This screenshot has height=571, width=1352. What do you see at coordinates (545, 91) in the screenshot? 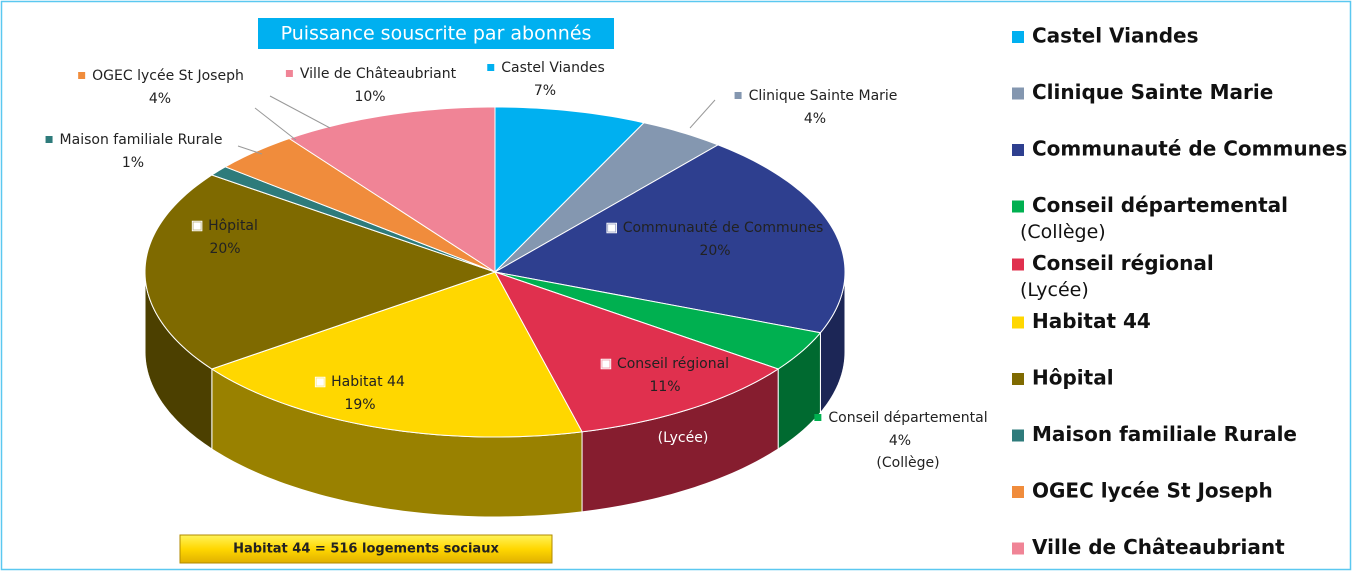
I see `data-label-value: 7%` at bounding box center [545, 91].